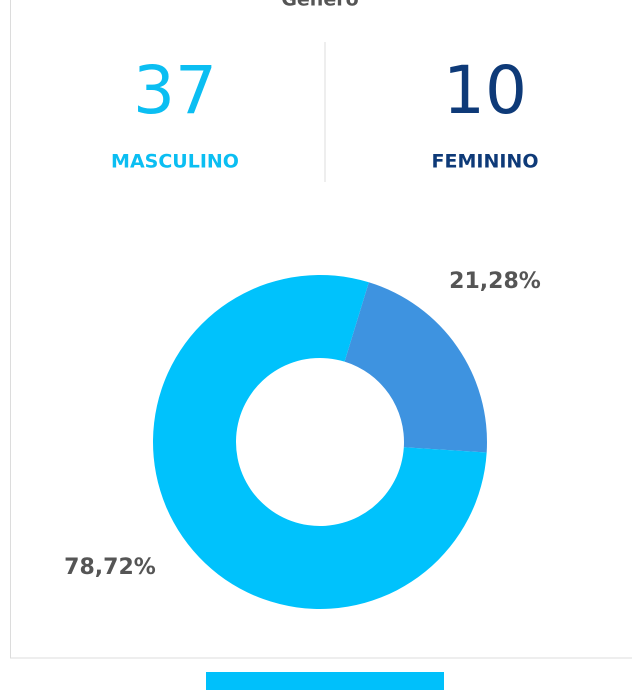 This screenshot has height=690, width=632. Describe the element at coordinates (175, 162) in the screenshot. I see `stat-label: MASCULINO` at that location.